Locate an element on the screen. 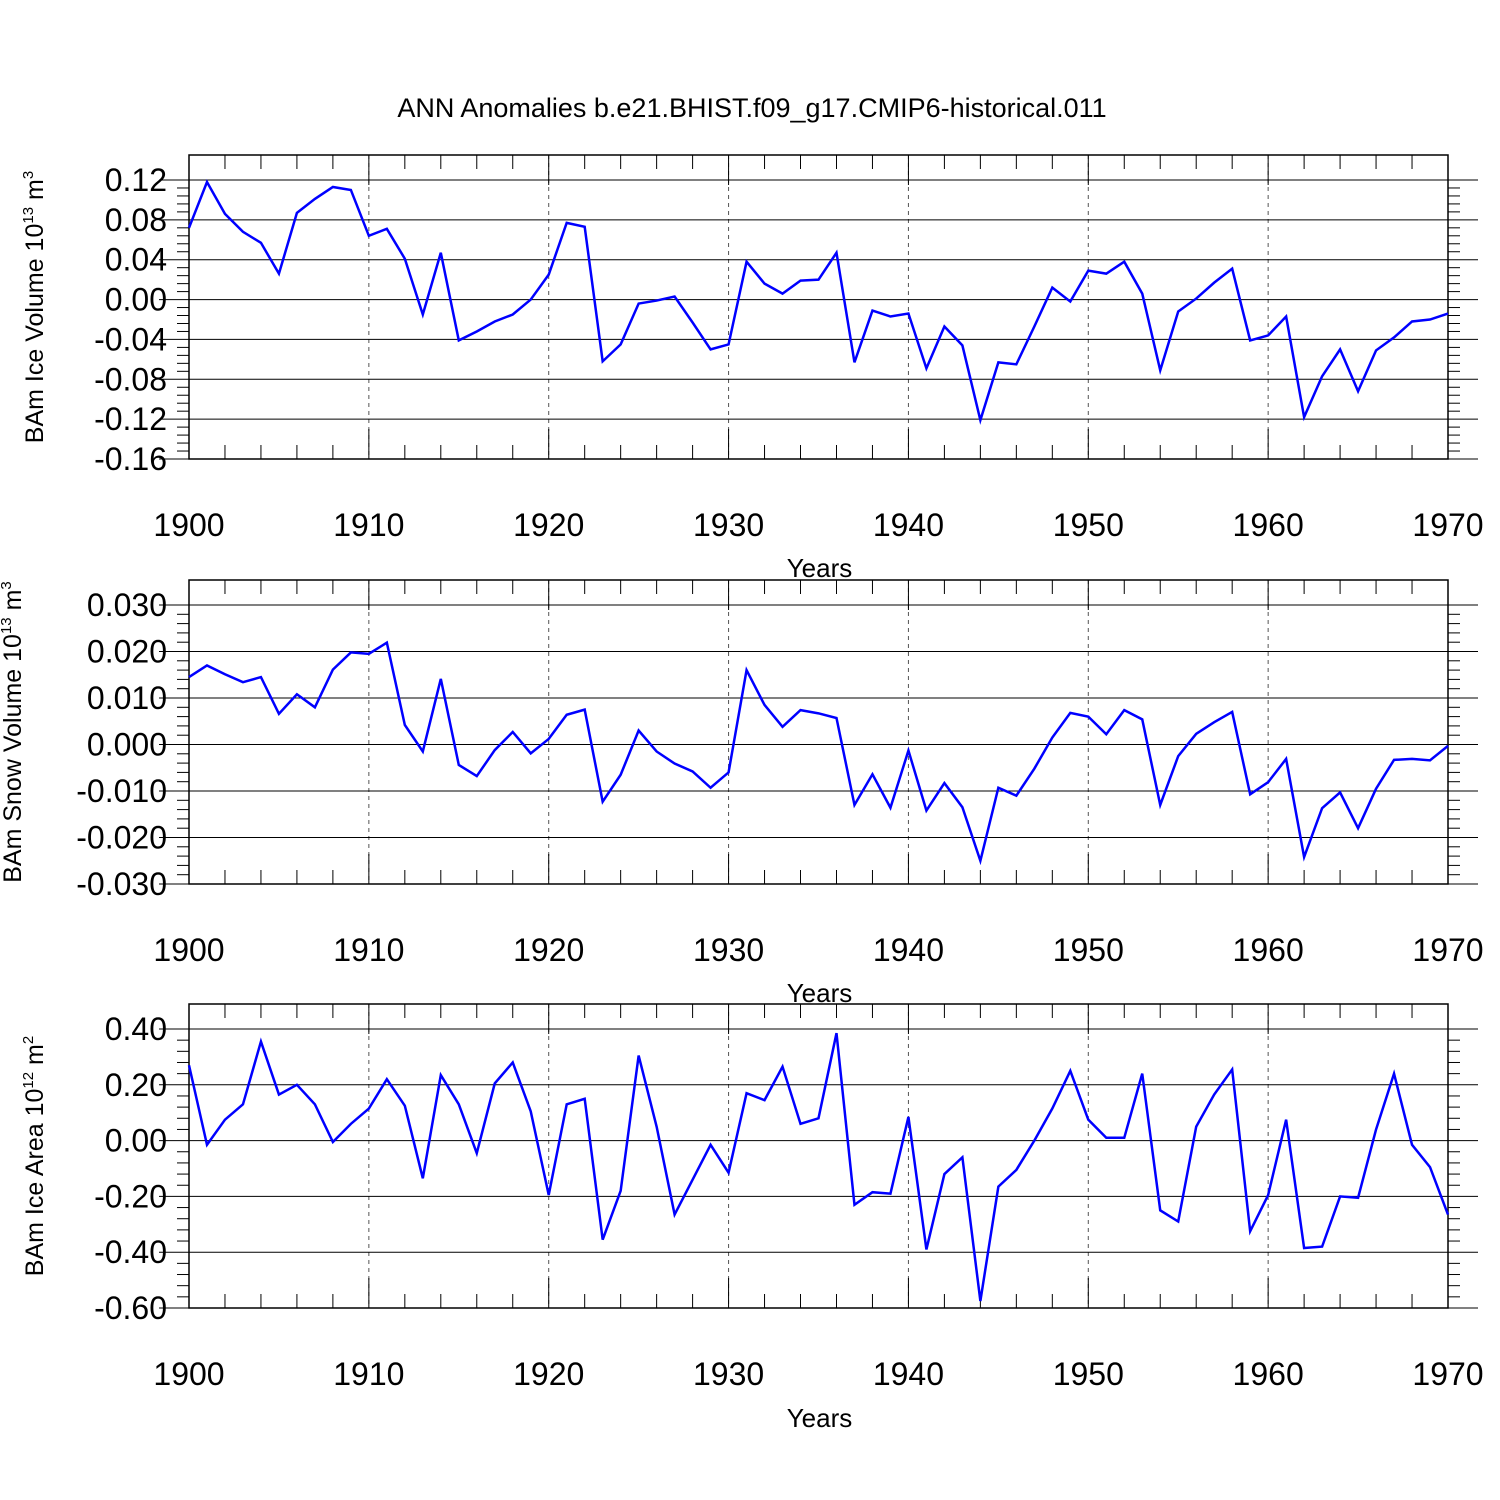 The image size is (1500, 1500). y-axis-label-prefix: BAm Snow Volume 10 is located at coordinates (13, 758).